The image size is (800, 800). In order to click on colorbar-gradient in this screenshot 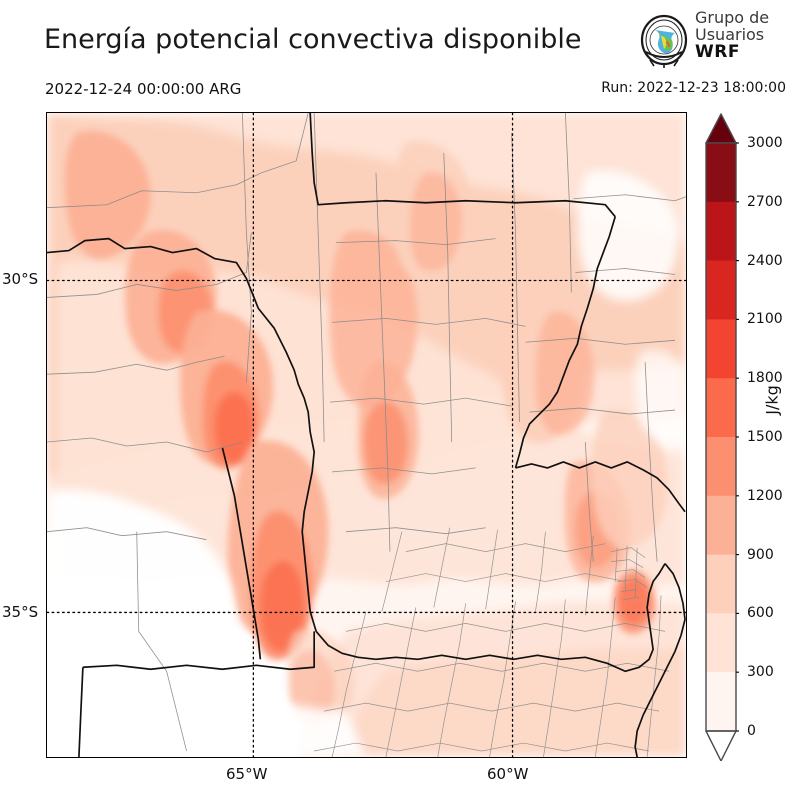, I will do `click(722, 437)`.